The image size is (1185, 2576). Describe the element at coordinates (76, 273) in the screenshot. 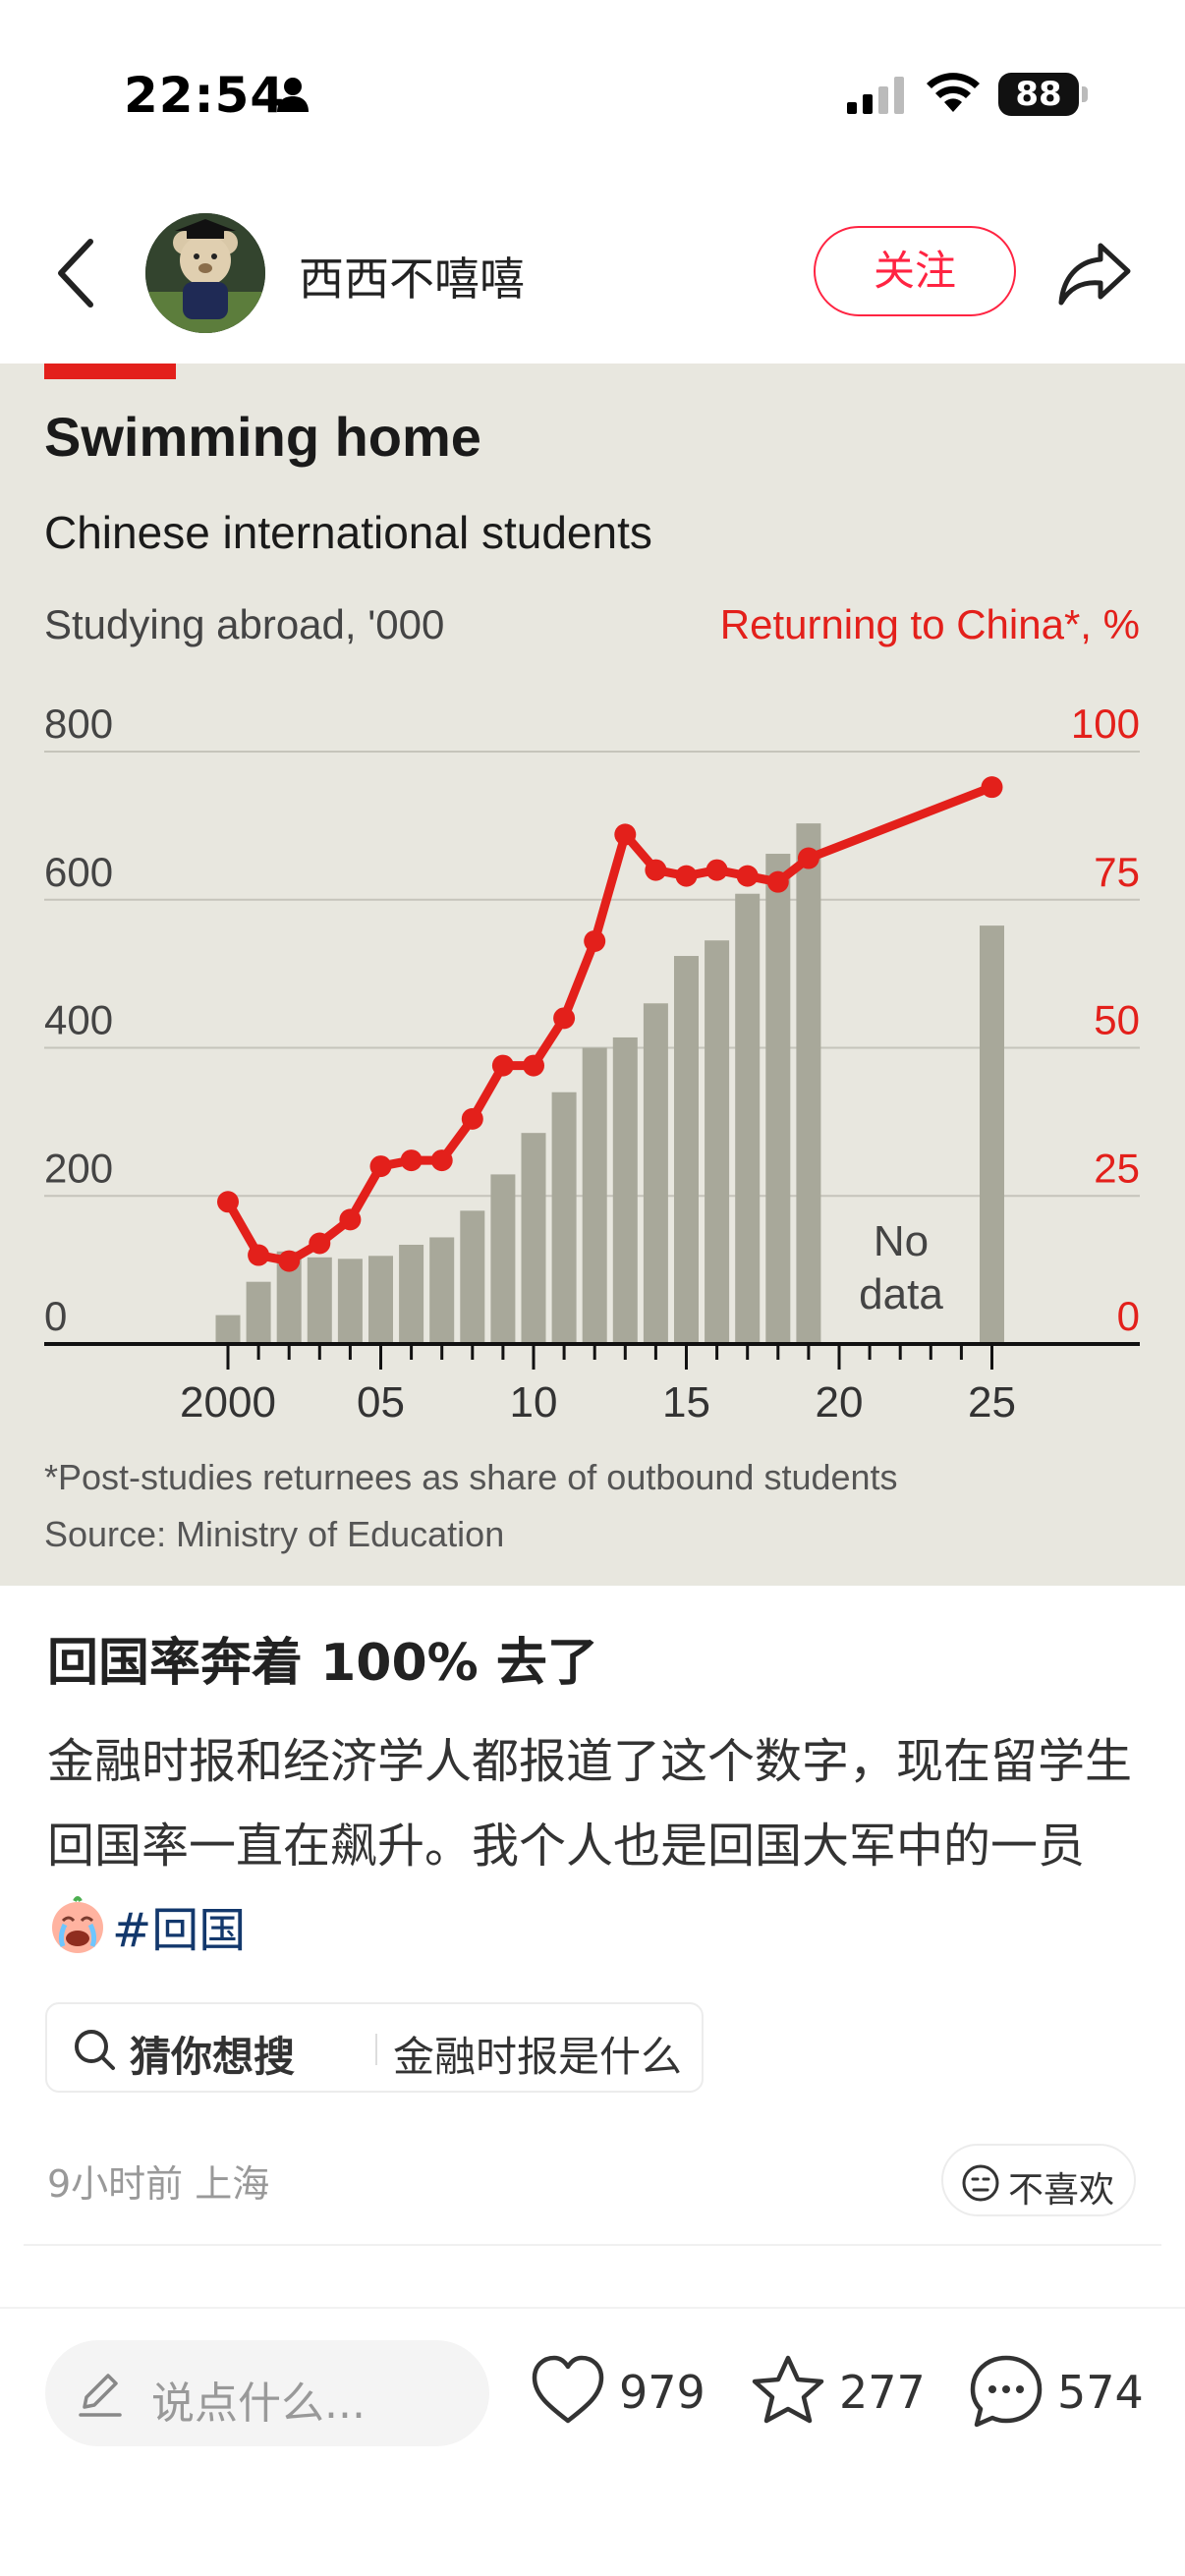

I see `back-icon` at that location.